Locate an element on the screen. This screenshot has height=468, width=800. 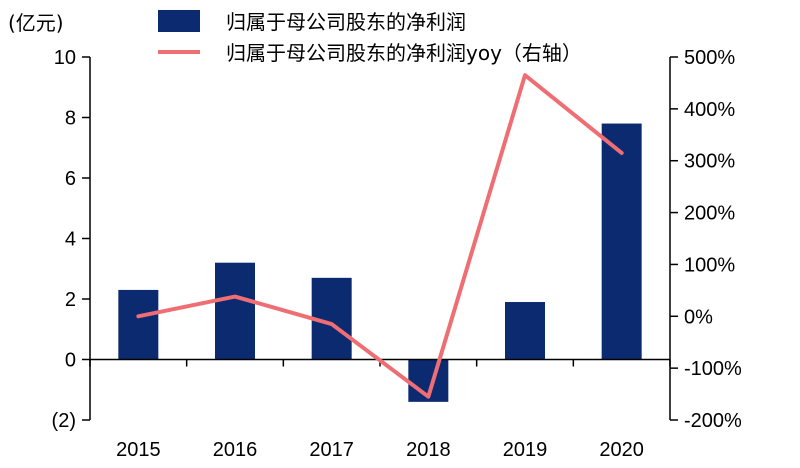
legend-swatch-bar is located at coordinates (179, 21).